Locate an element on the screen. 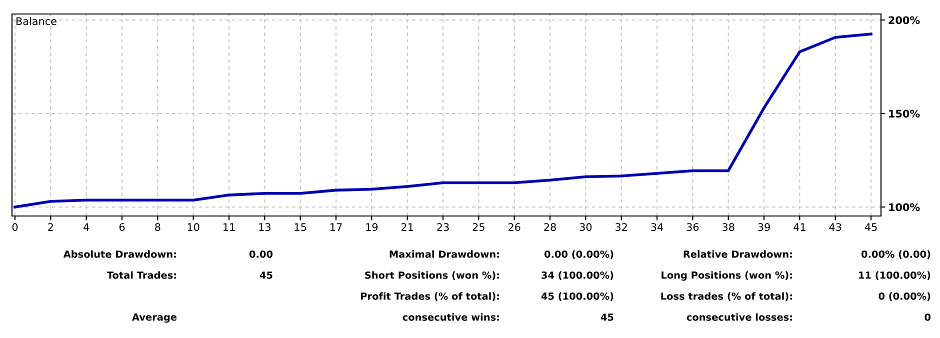 This screenshot has width=940, height=338. x-tick-label: 34 is located at coordinates (657, 227).